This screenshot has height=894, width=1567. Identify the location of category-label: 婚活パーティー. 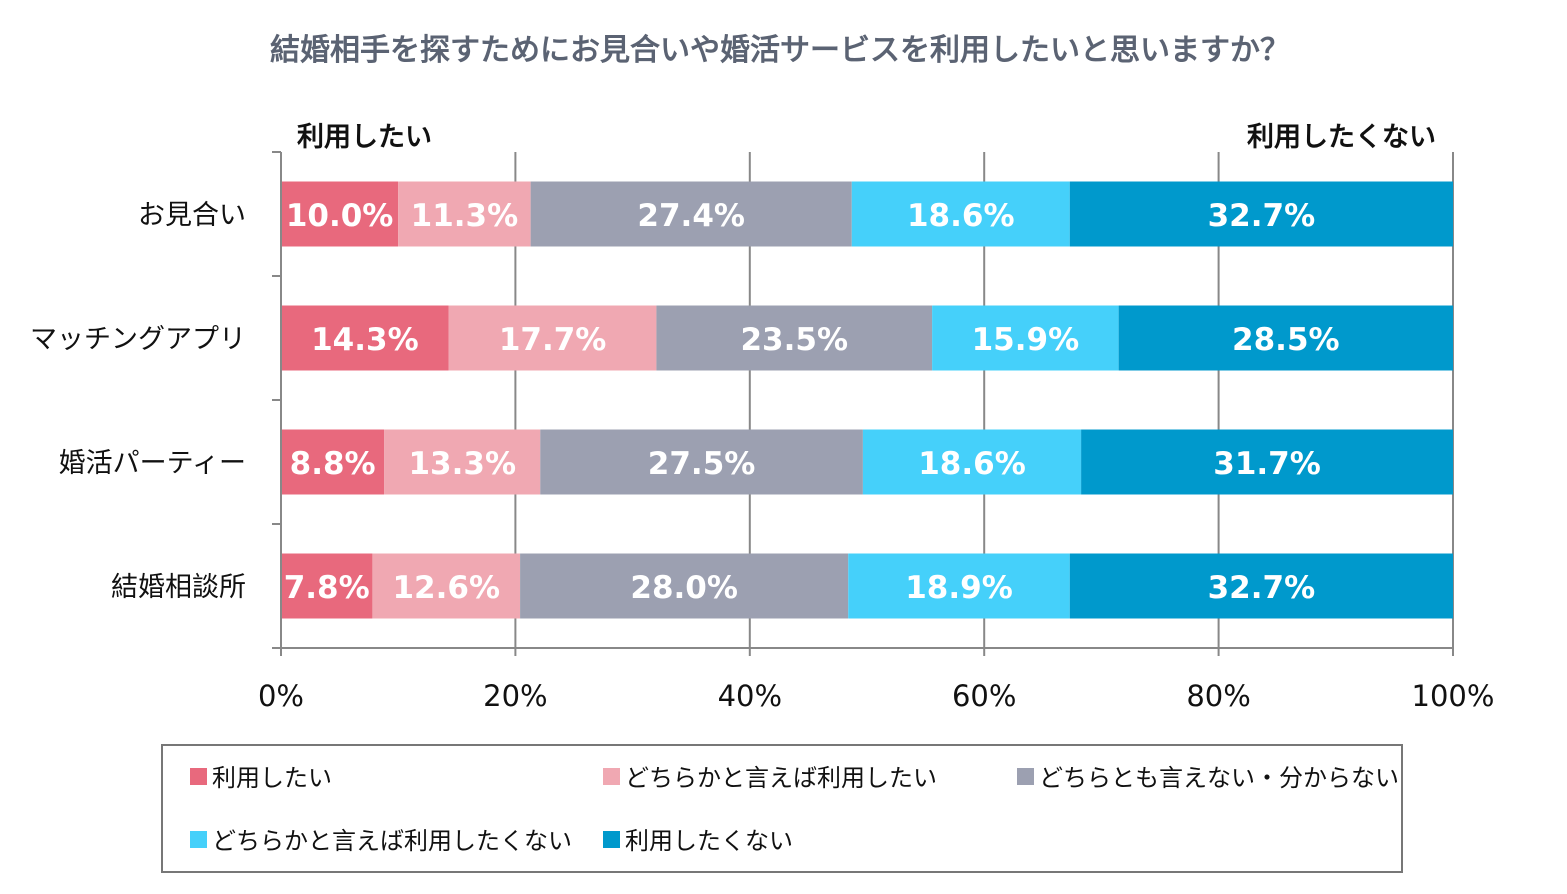
(152, 463).